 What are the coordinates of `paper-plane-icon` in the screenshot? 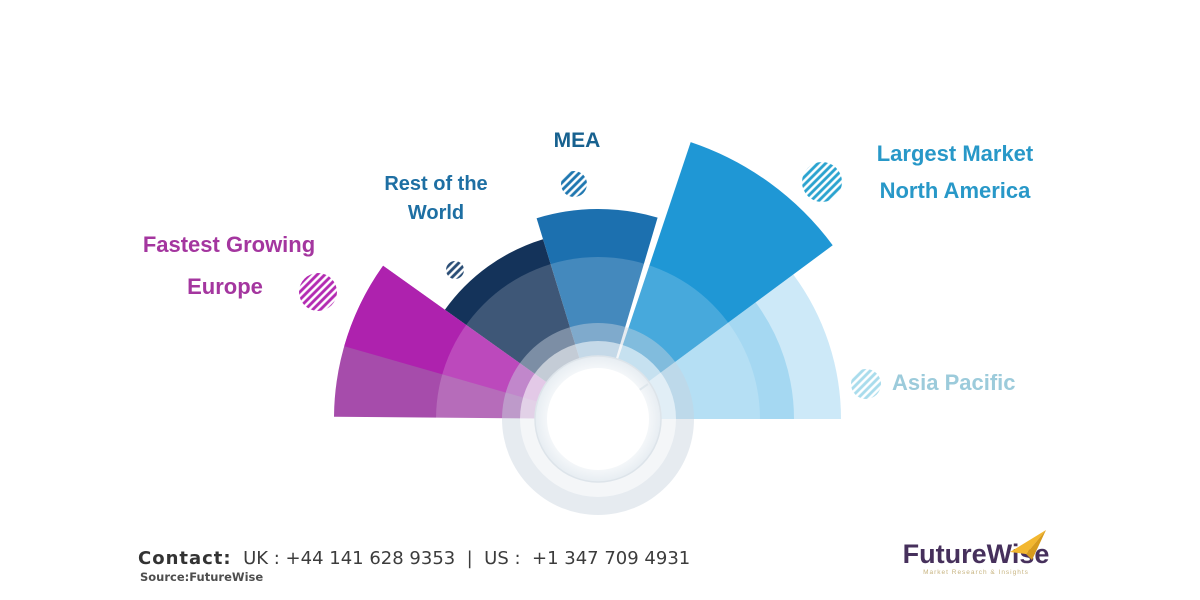 It's located at (1028, 545).